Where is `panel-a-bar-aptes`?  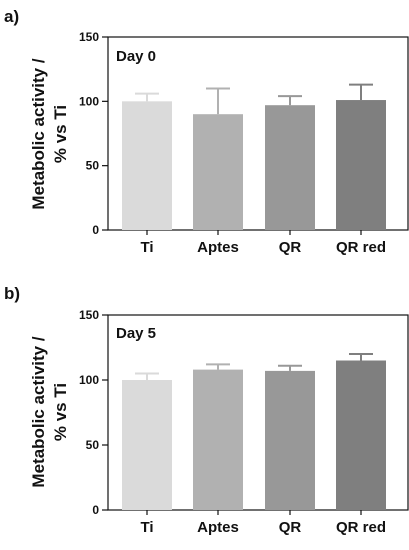
panel-a-bar-aptes is located at coordinates (218, 172).